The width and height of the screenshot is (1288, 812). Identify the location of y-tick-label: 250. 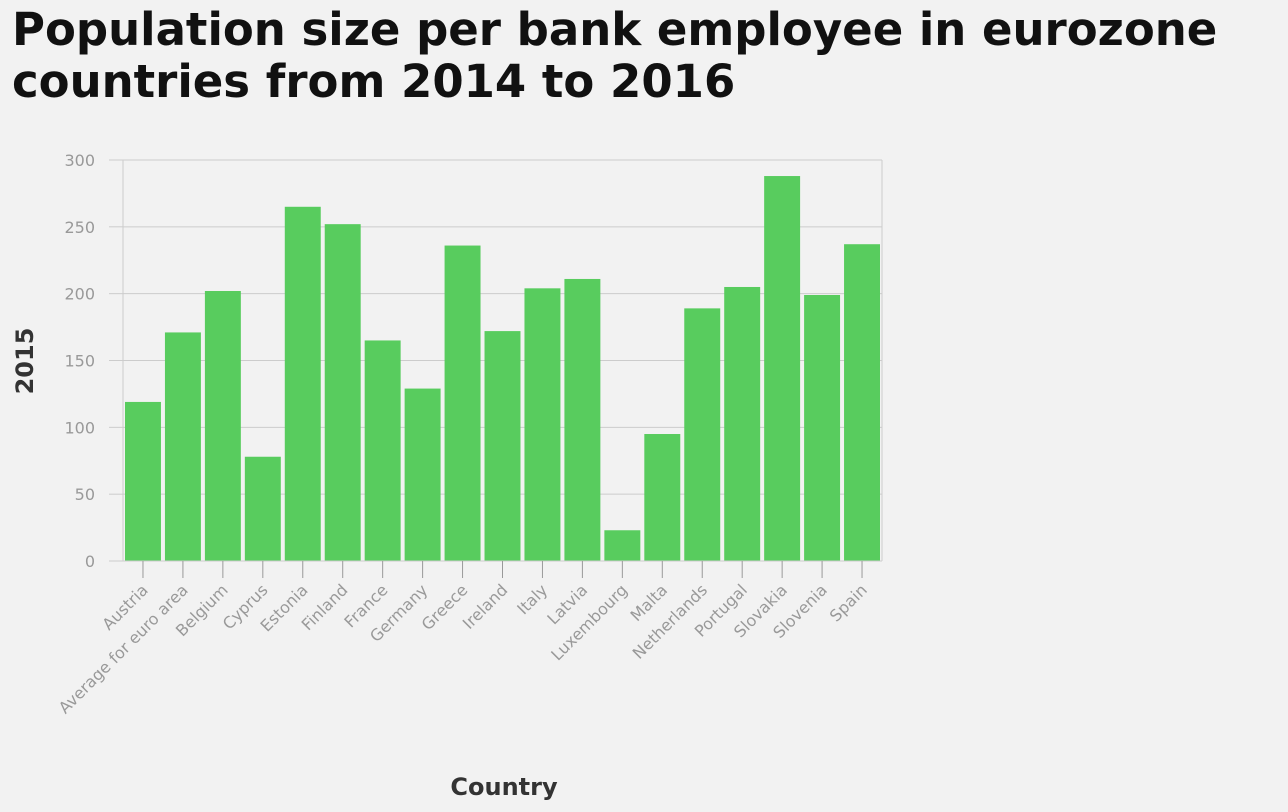
(79, 227).